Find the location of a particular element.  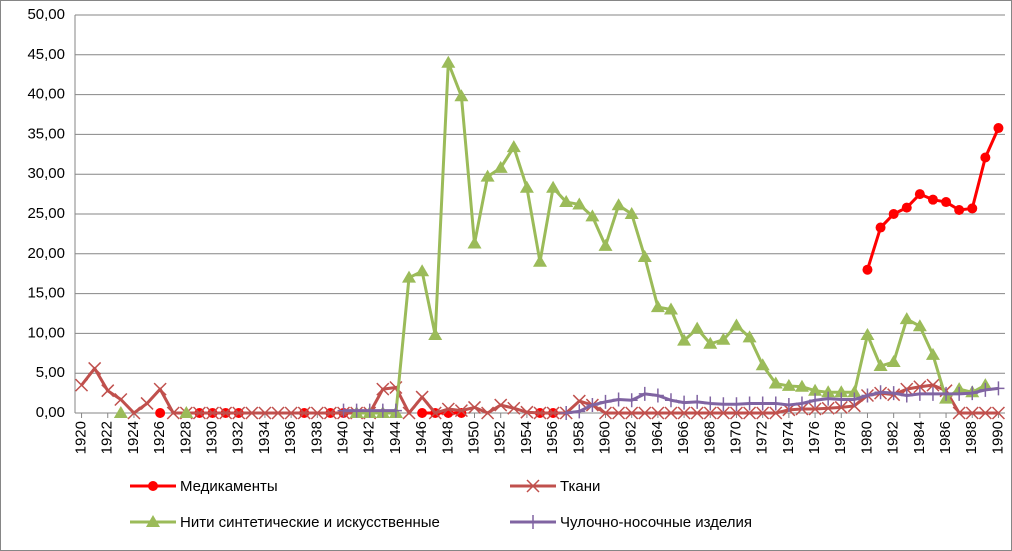

x-tick-label: 1990 is located at coordinates (997, 437).